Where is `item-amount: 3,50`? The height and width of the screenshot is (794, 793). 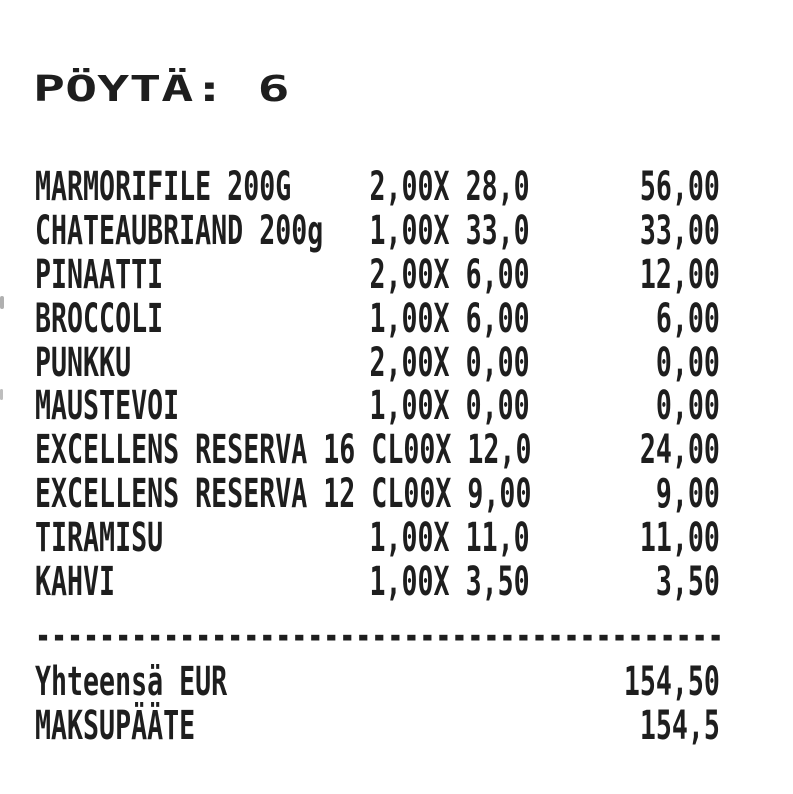 item-amount: 3,50 is located at coordinates (687, 582).